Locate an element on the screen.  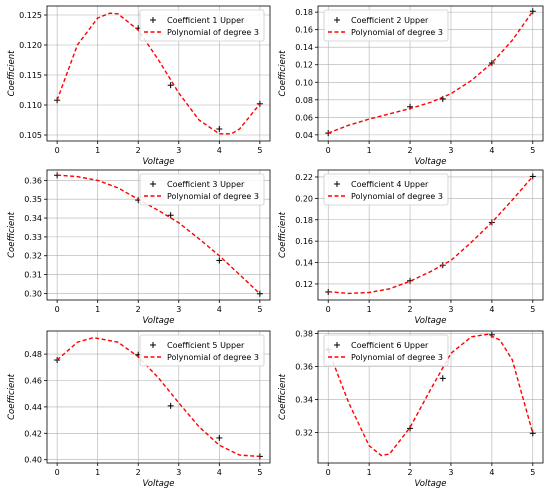
y-tick-label: 0.22 is located at coordinates (304, 177).